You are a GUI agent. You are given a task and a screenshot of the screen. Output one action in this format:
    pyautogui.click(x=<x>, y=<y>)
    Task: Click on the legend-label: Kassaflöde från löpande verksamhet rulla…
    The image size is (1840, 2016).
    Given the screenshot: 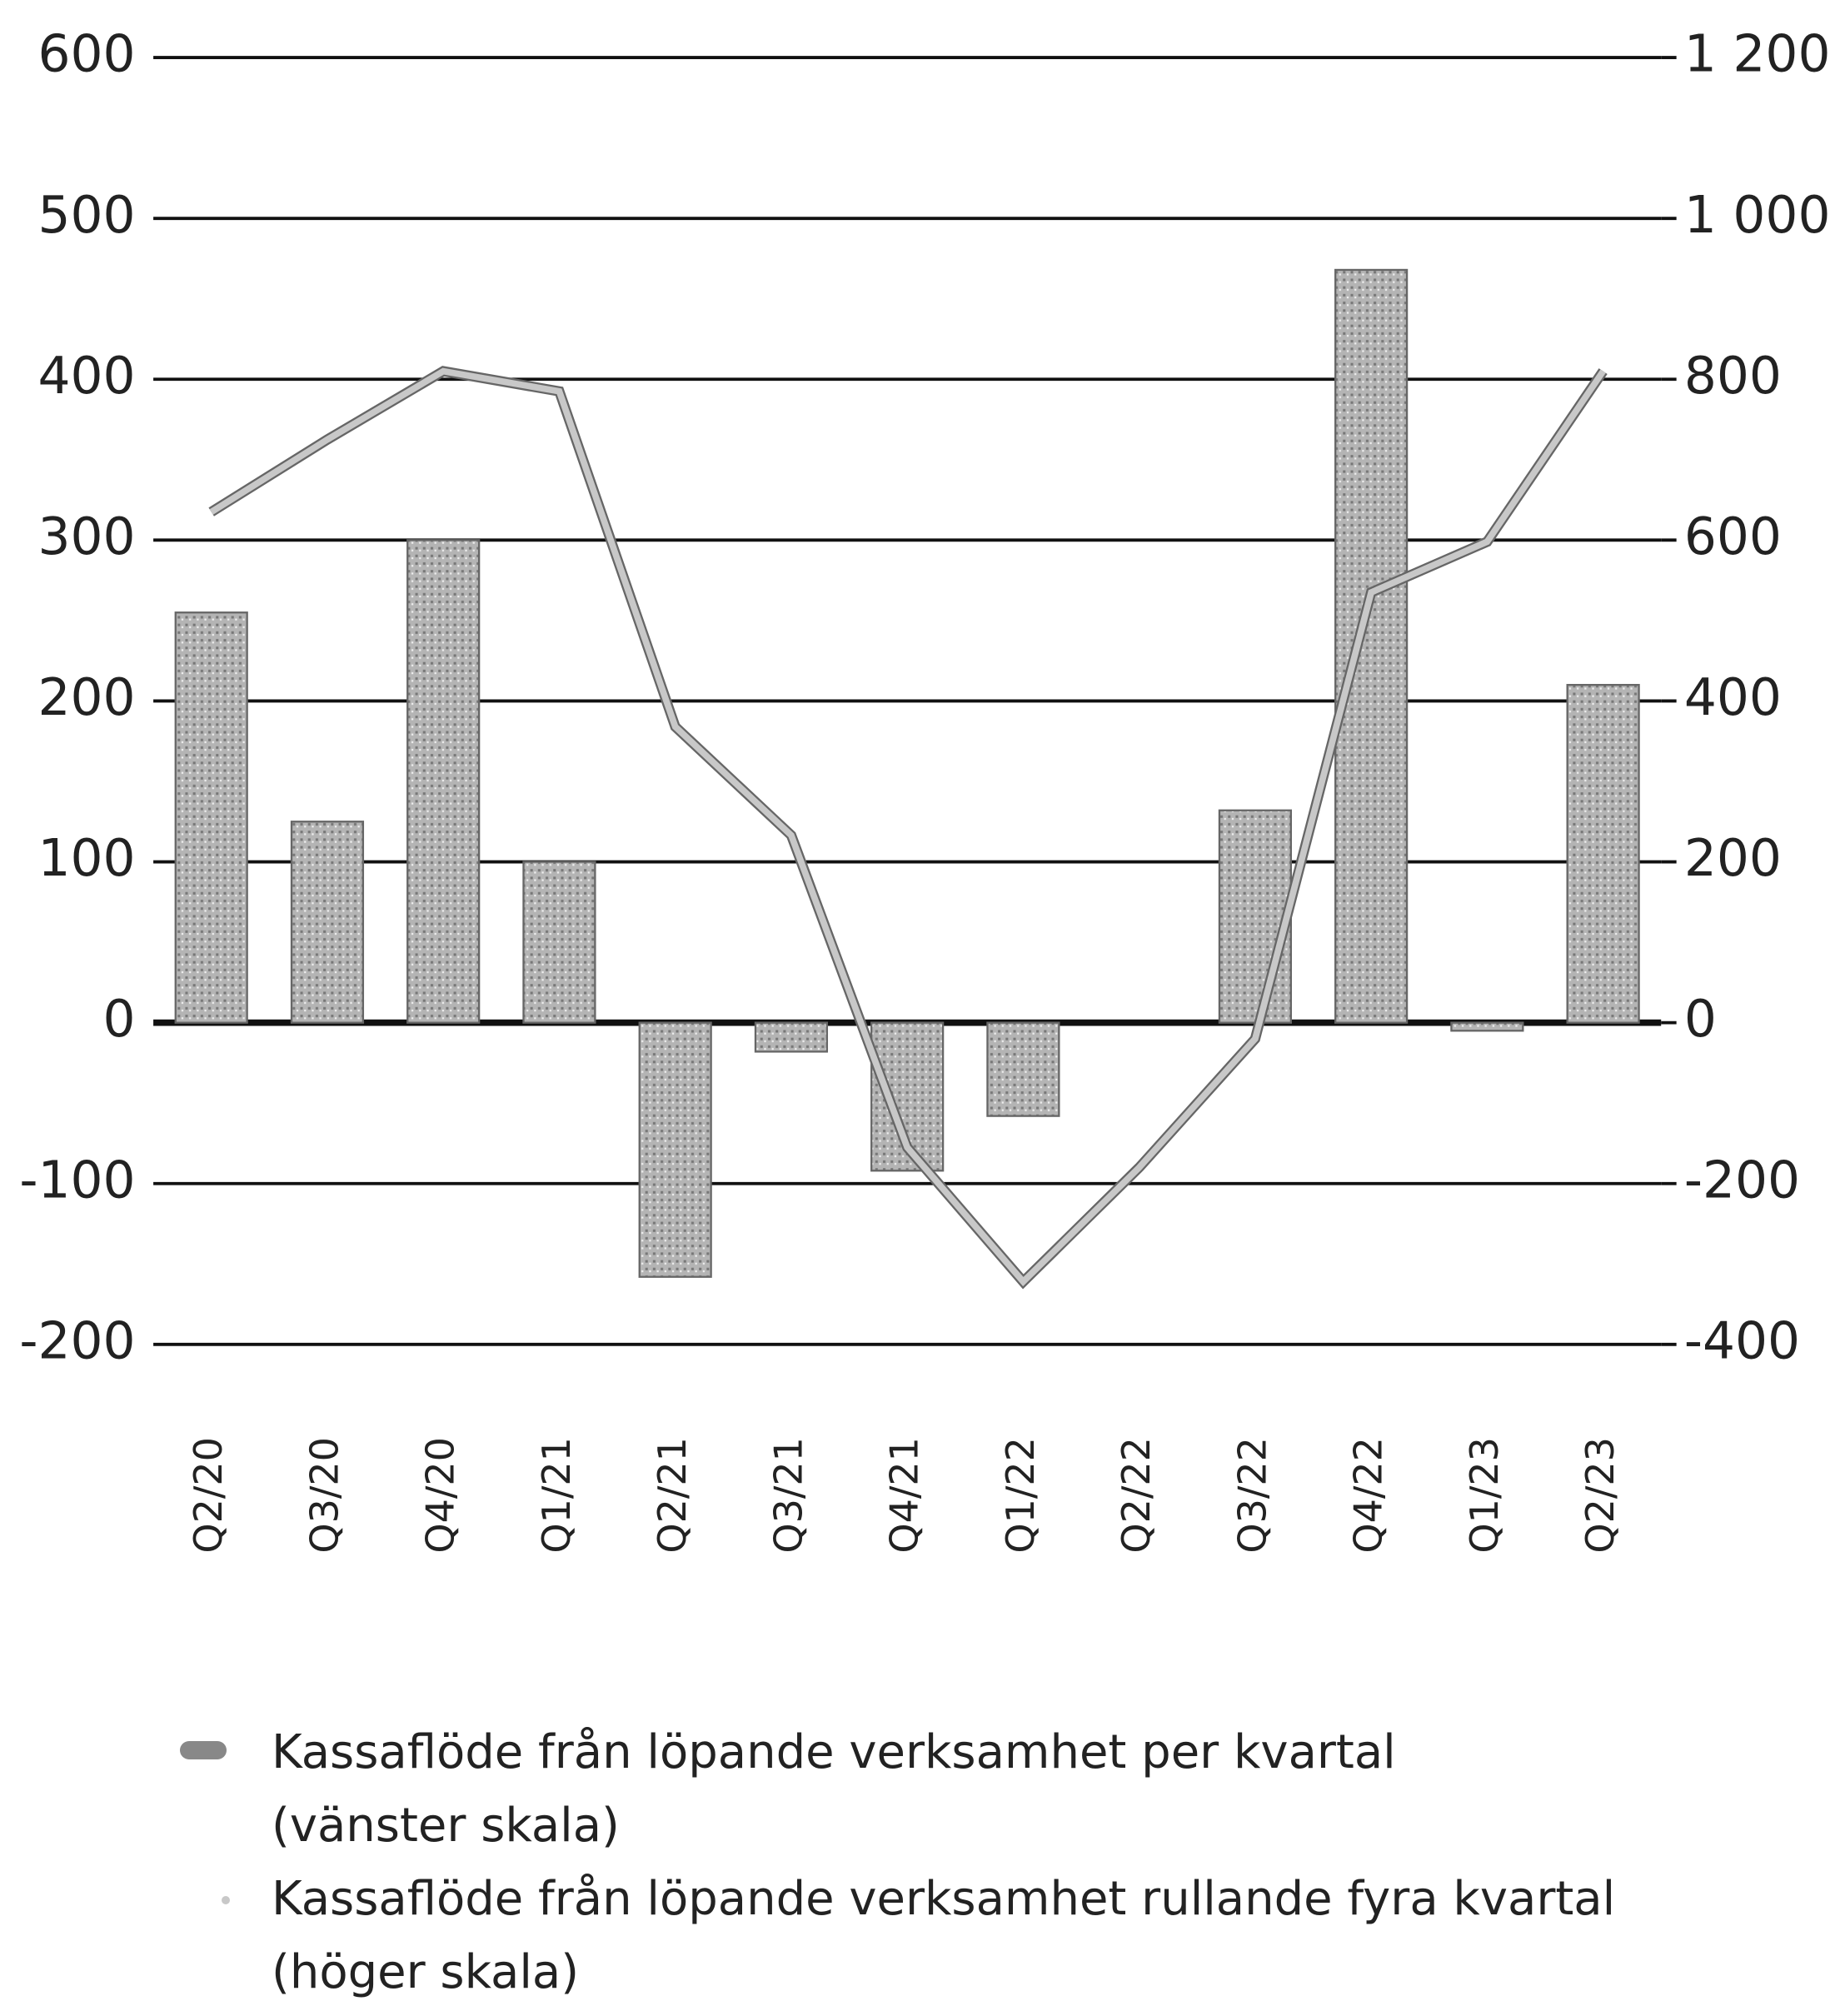 What is the action you would take?
    pyautogui.click(x=944, y=1936)
    